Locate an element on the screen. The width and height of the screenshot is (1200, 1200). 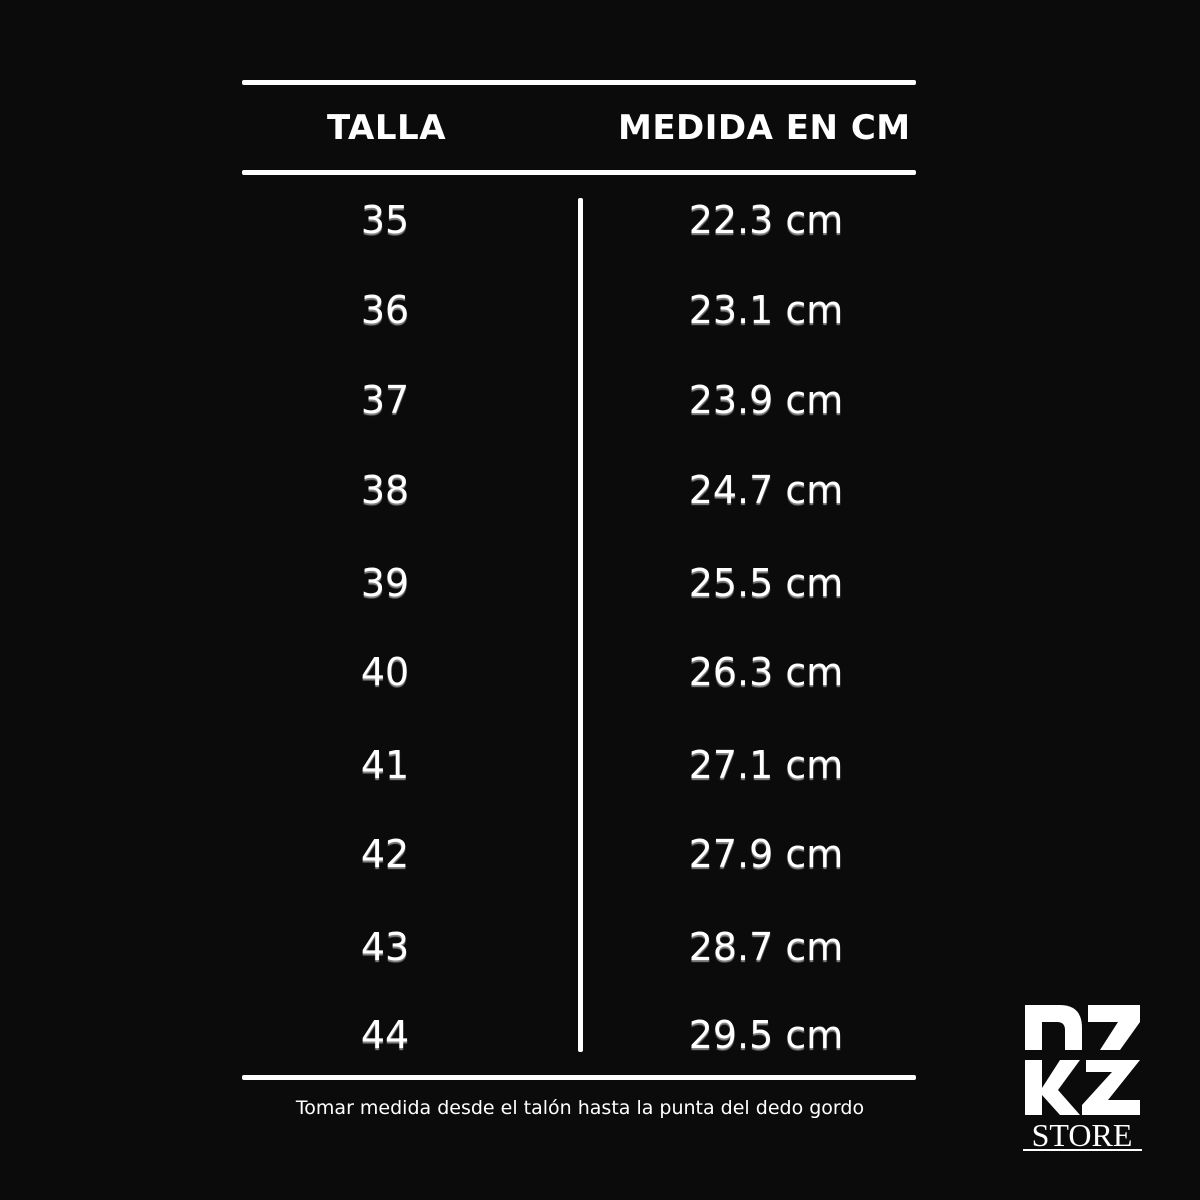
measure-cell: 27.1 cm is located at coordinates (766, 765).